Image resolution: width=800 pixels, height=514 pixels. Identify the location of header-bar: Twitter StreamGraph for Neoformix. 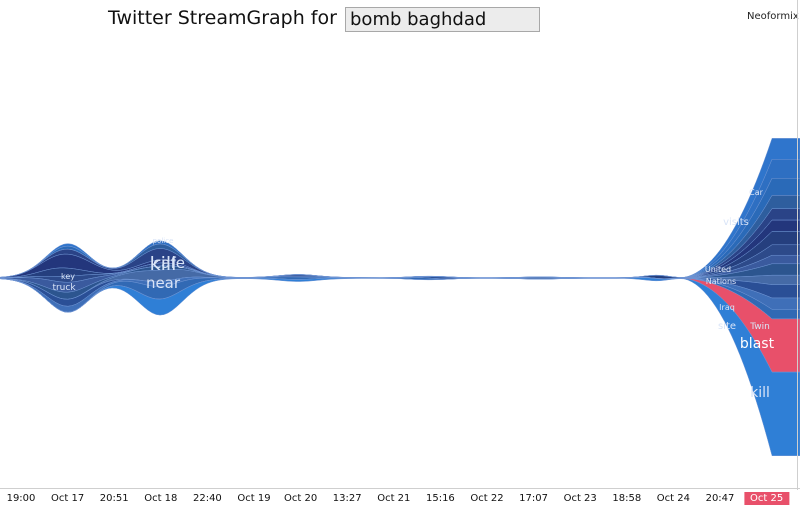
(400, 20).